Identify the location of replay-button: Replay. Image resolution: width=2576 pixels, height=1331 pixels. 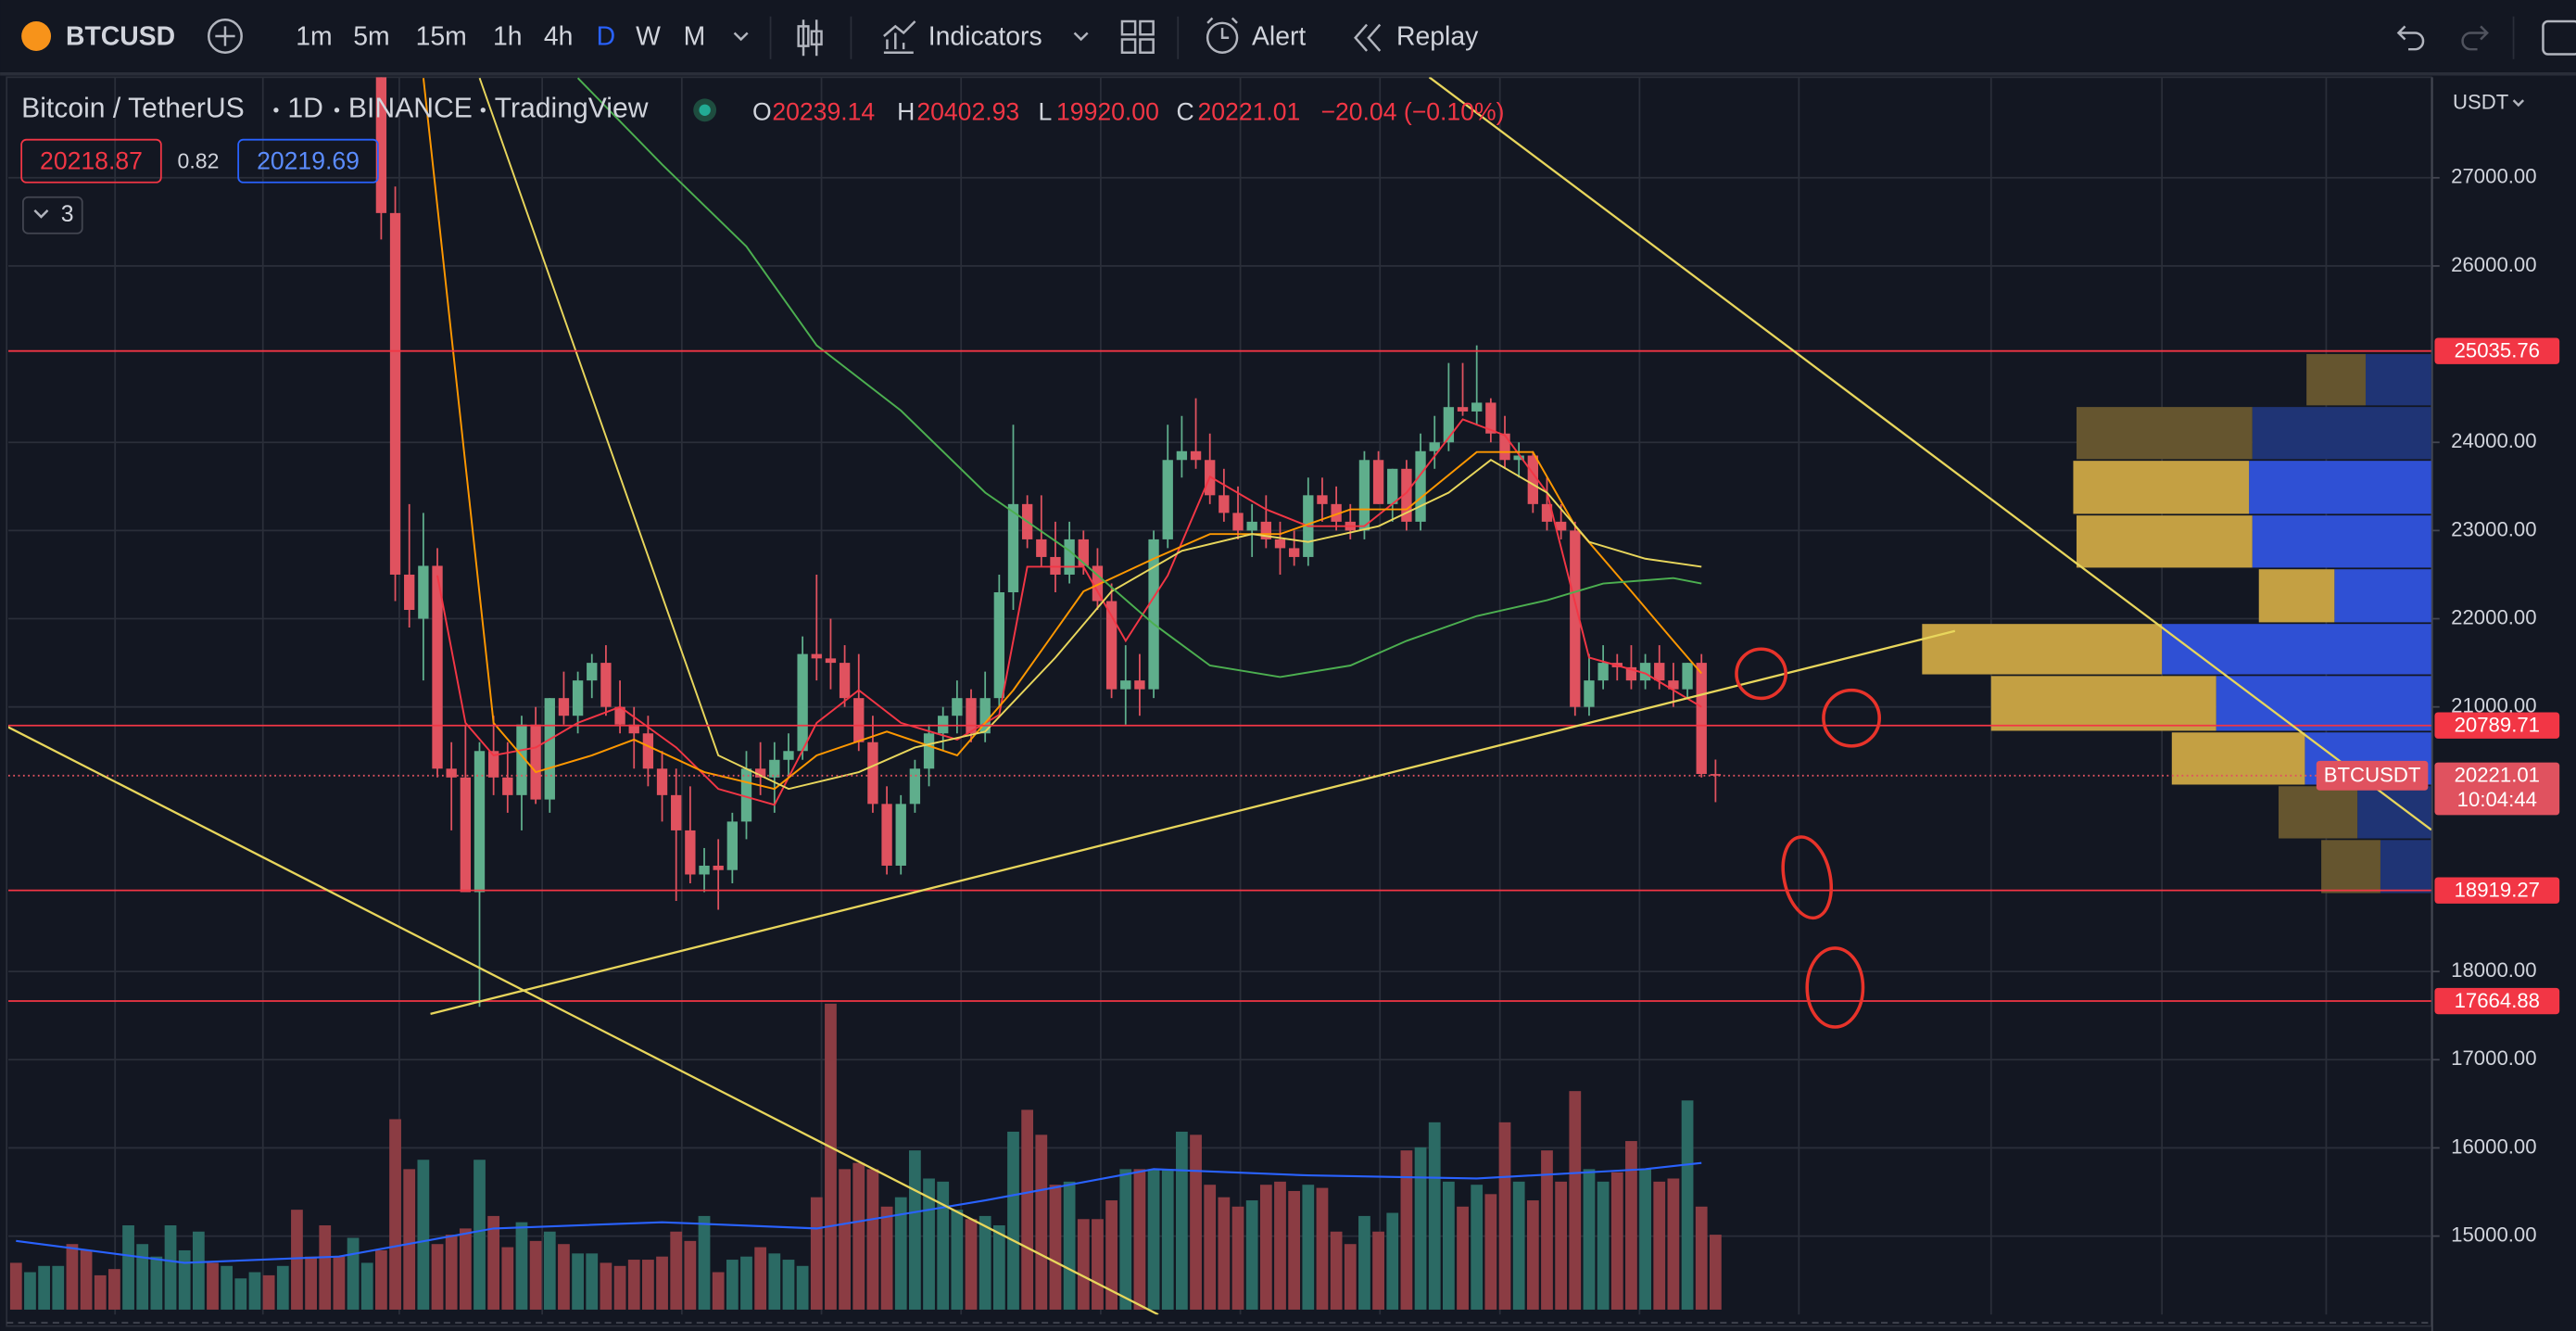
(1437, 36).